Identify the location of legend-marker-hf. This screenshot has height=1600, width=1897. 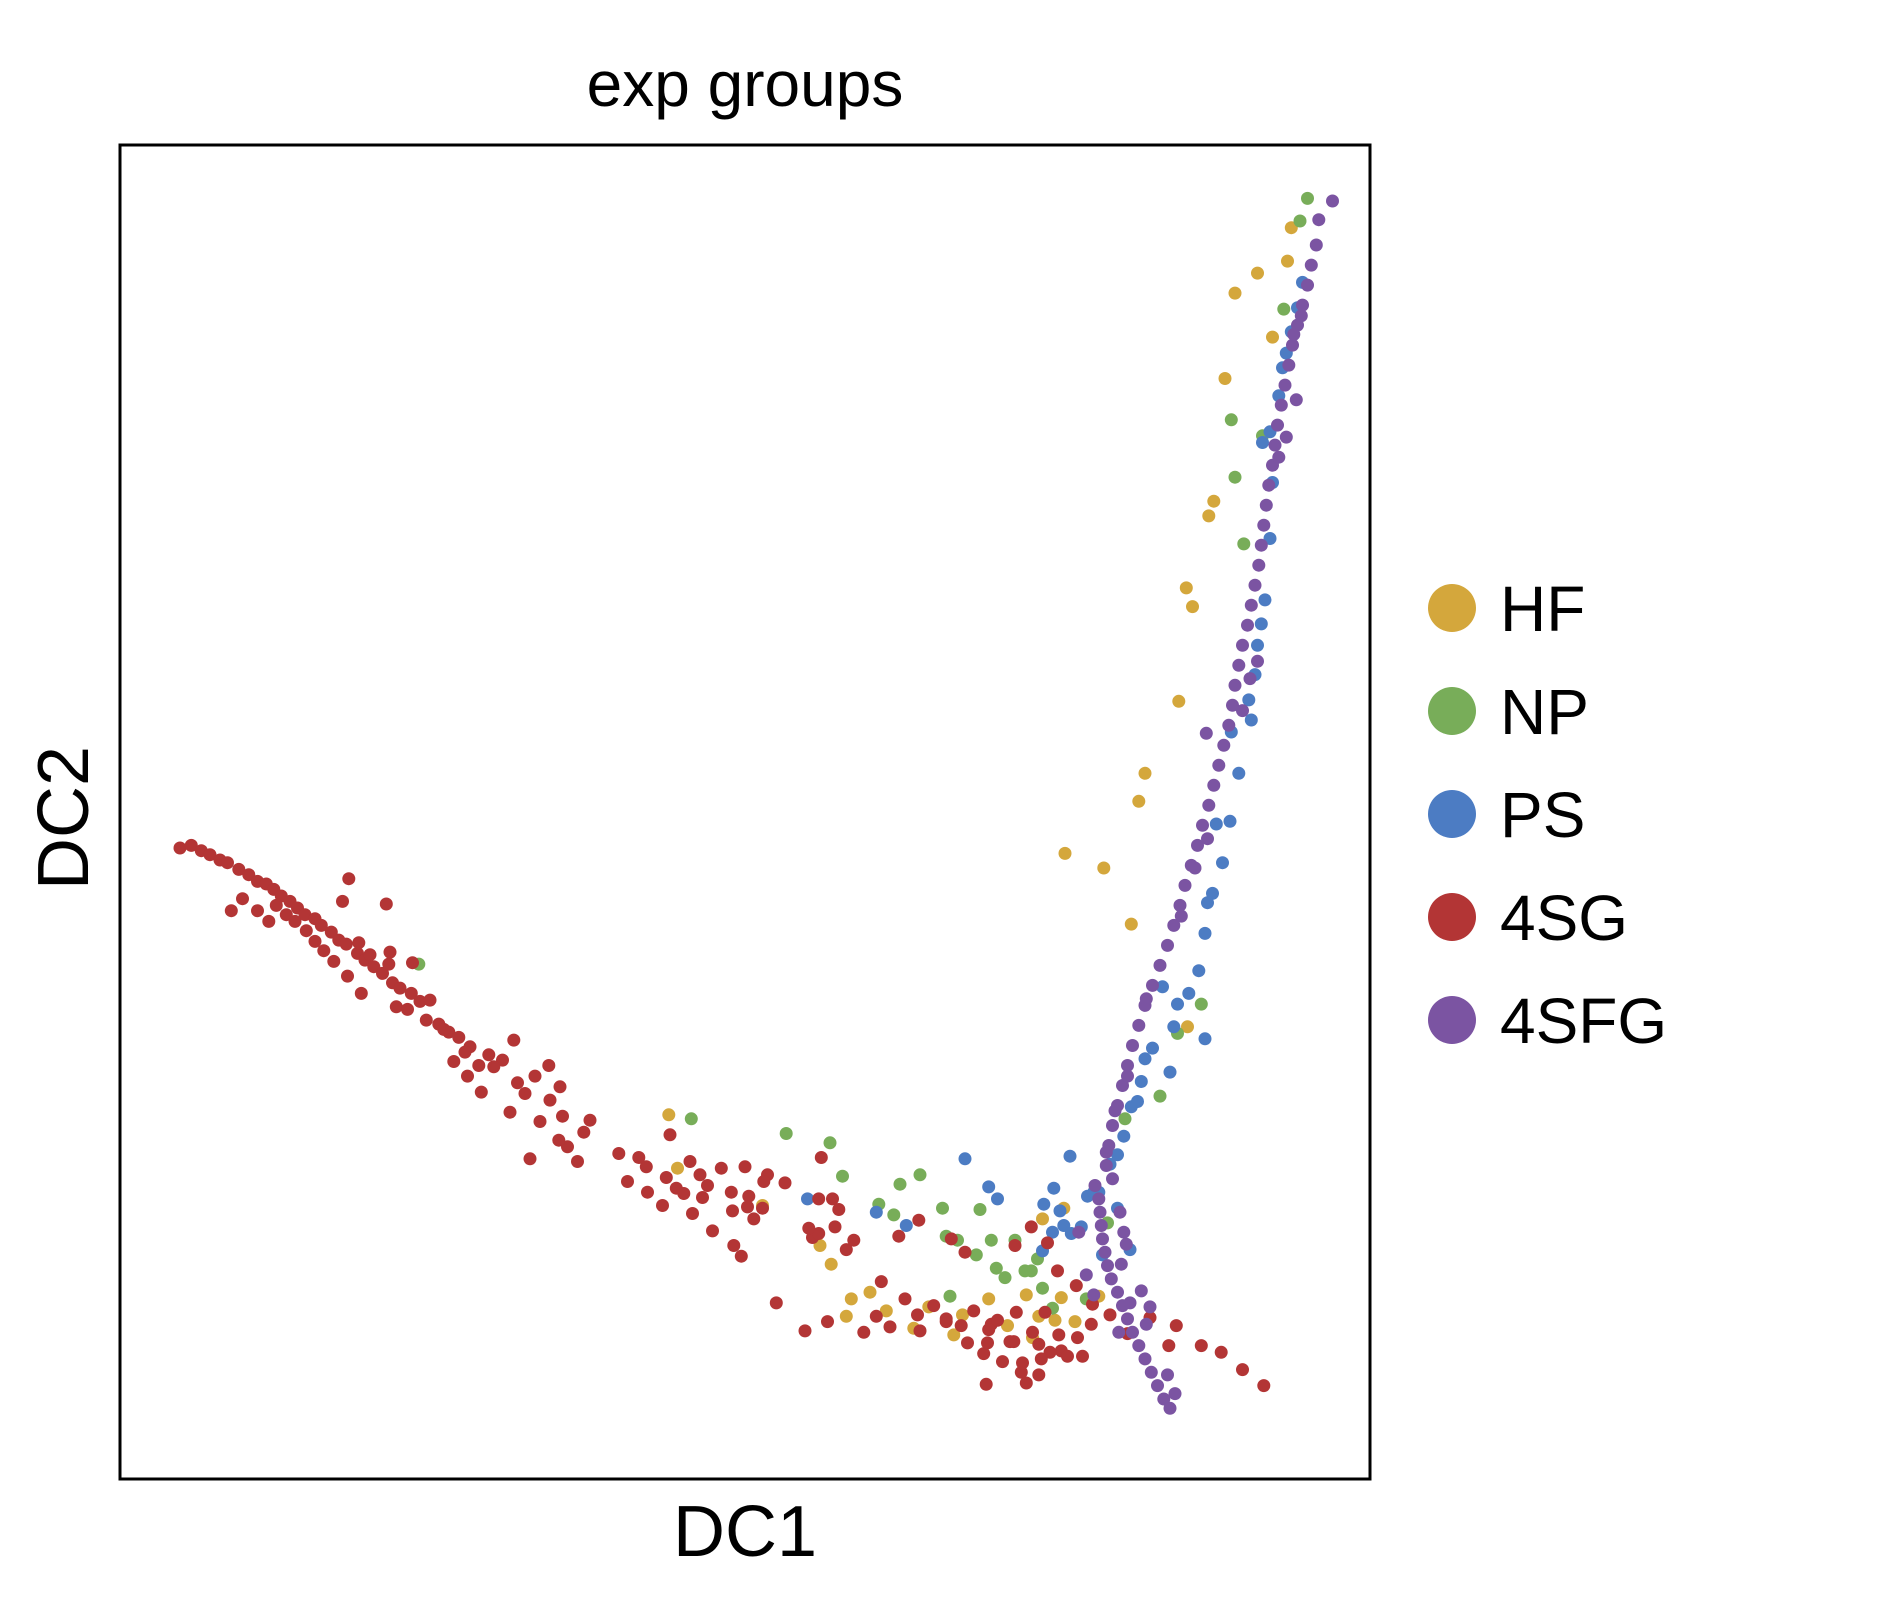
(1452, 608).